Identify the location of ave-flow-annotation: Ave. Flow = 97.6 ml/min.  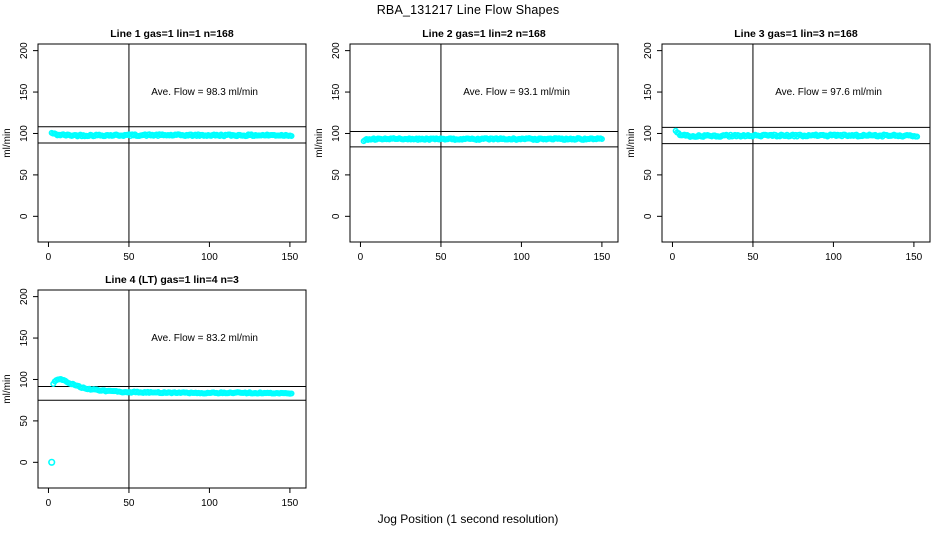
(828, 92).